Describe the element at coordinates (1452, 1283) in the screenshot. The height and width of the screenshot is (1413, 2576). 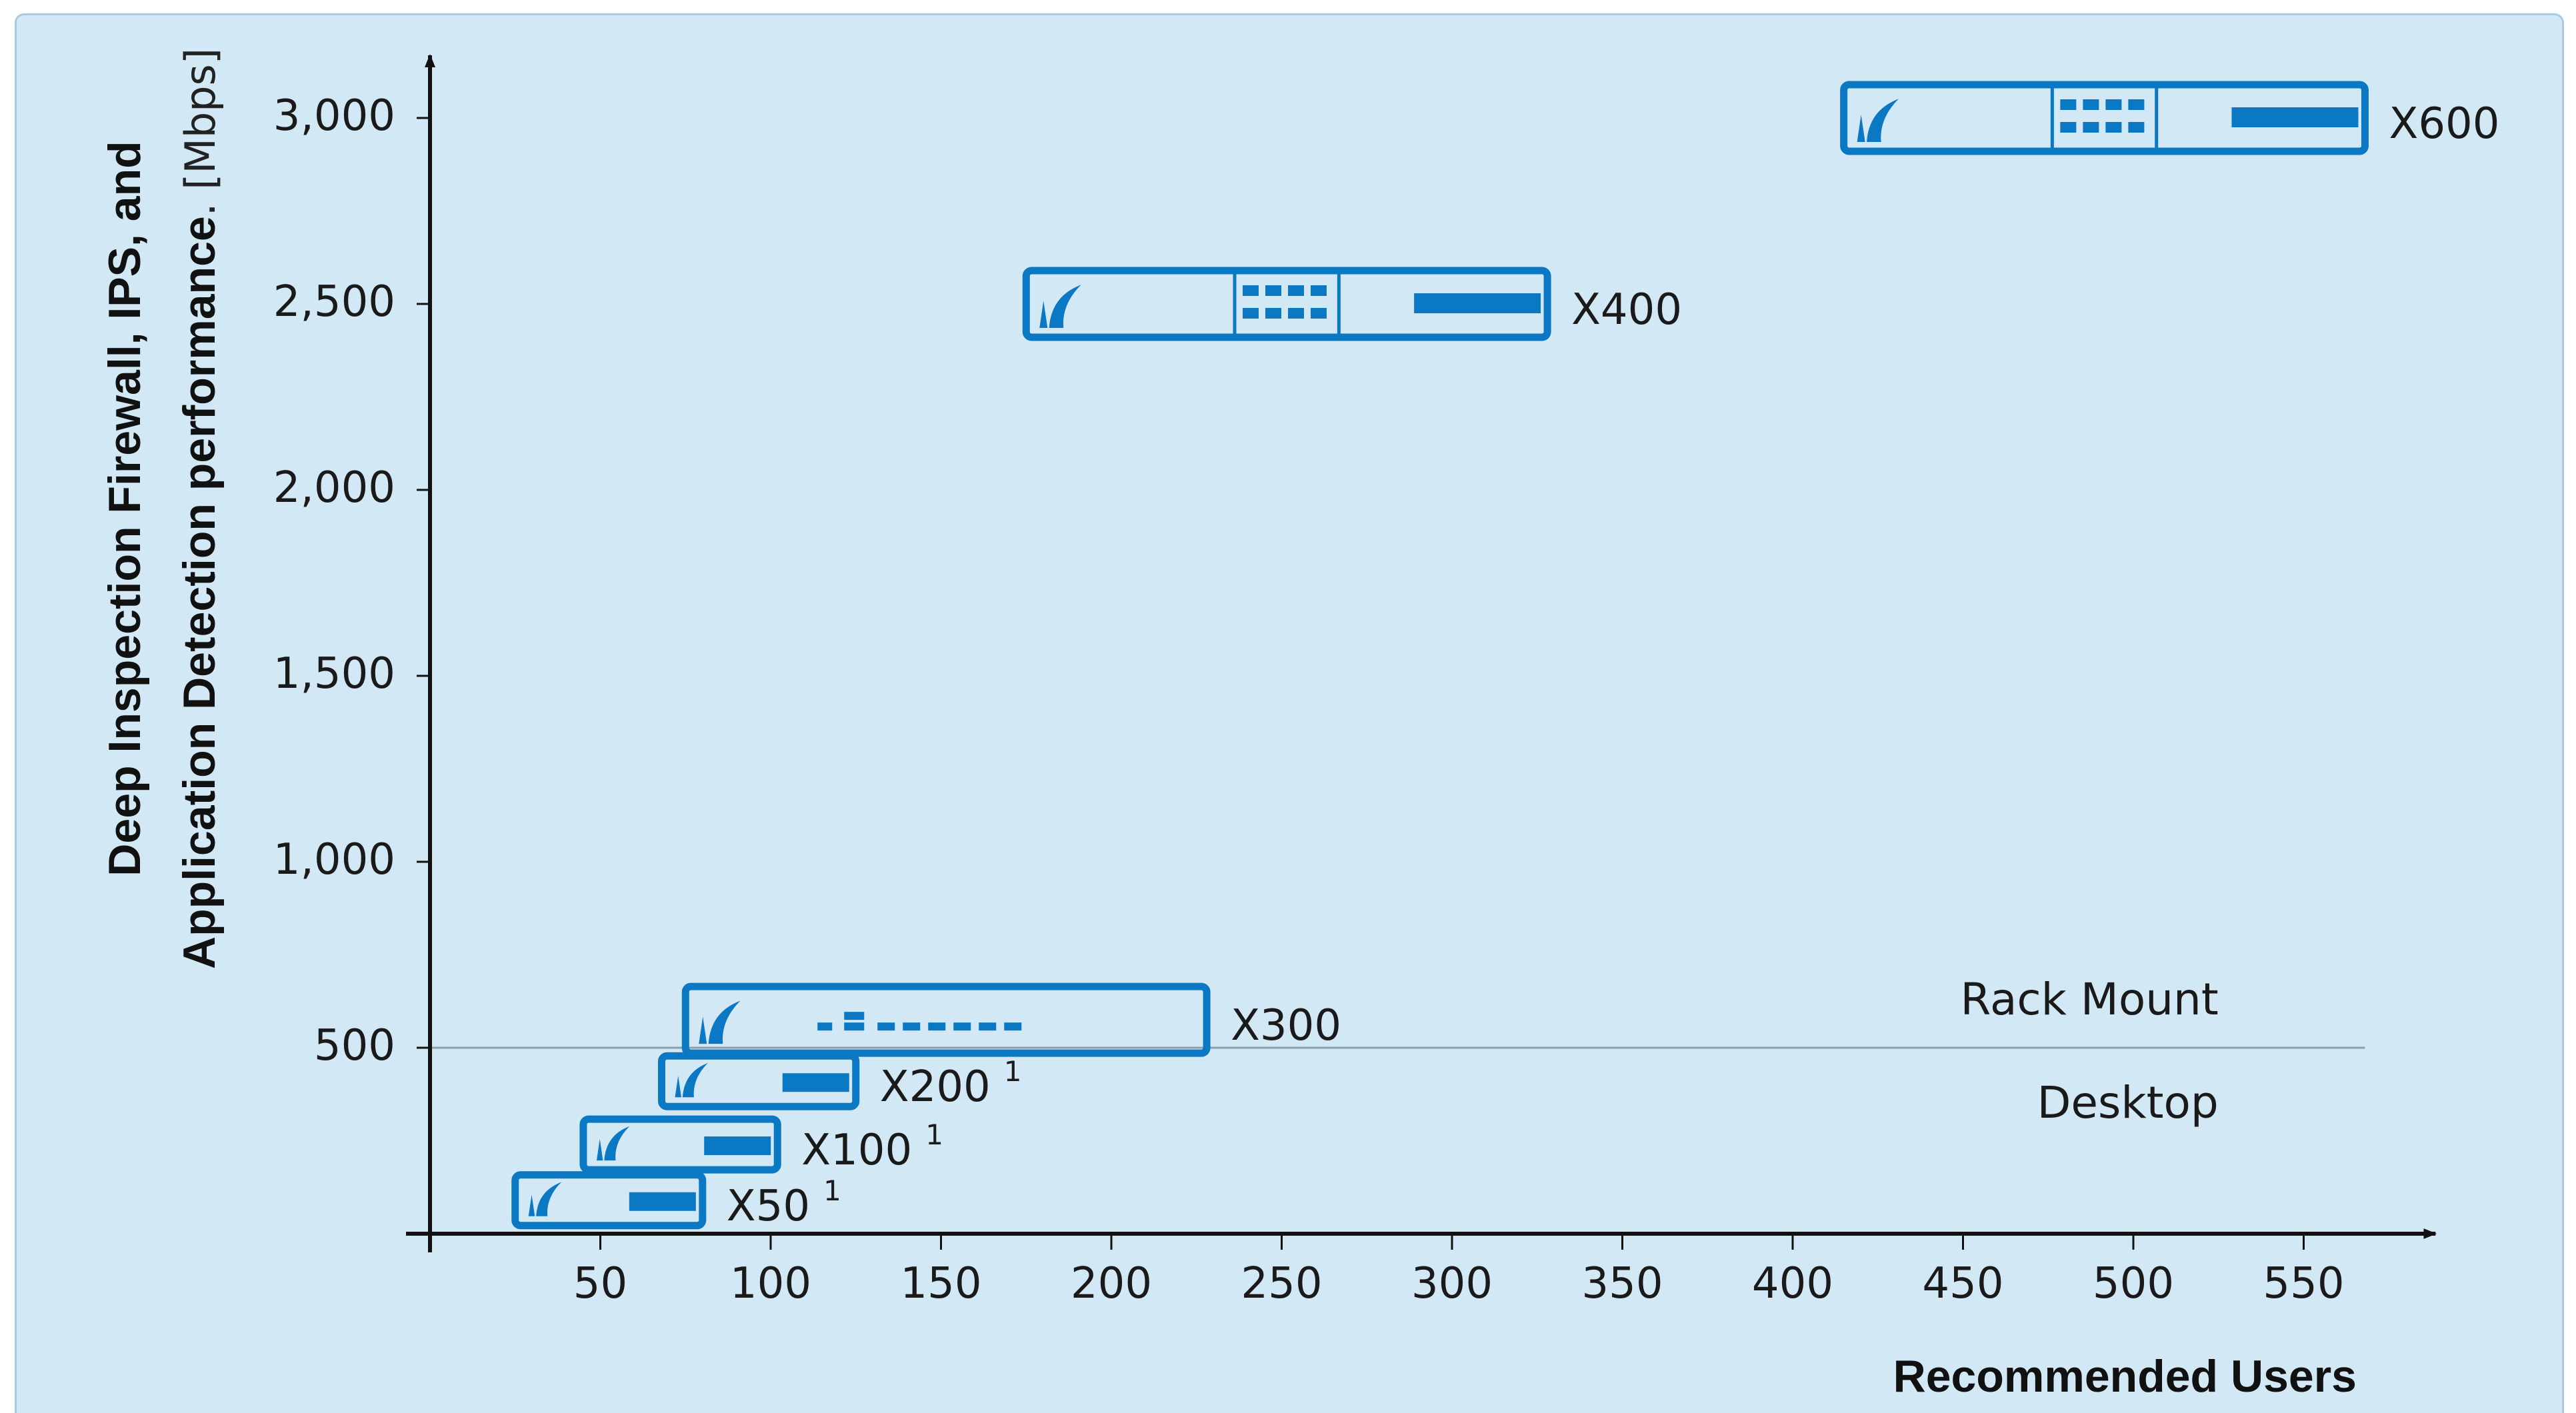
I see `x-tick-label: 300` at that location.